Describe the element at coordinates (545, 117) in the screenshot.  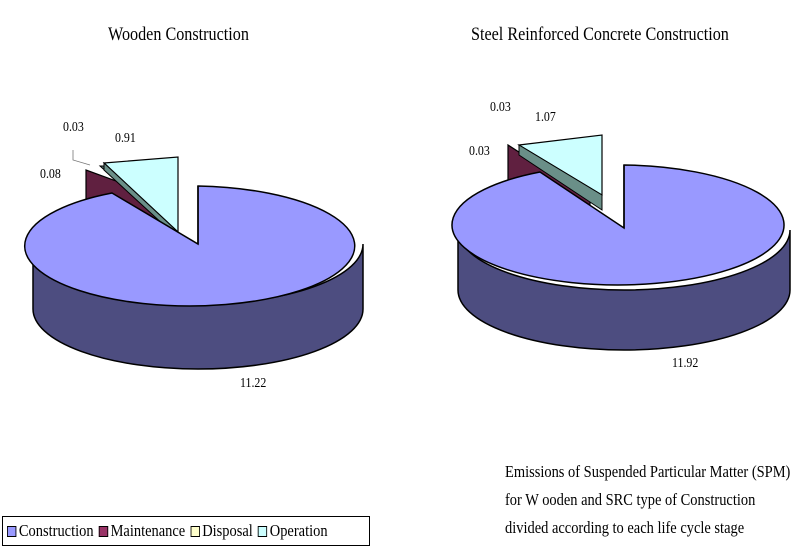
I see `right-label-operation: 1.07` at that location.